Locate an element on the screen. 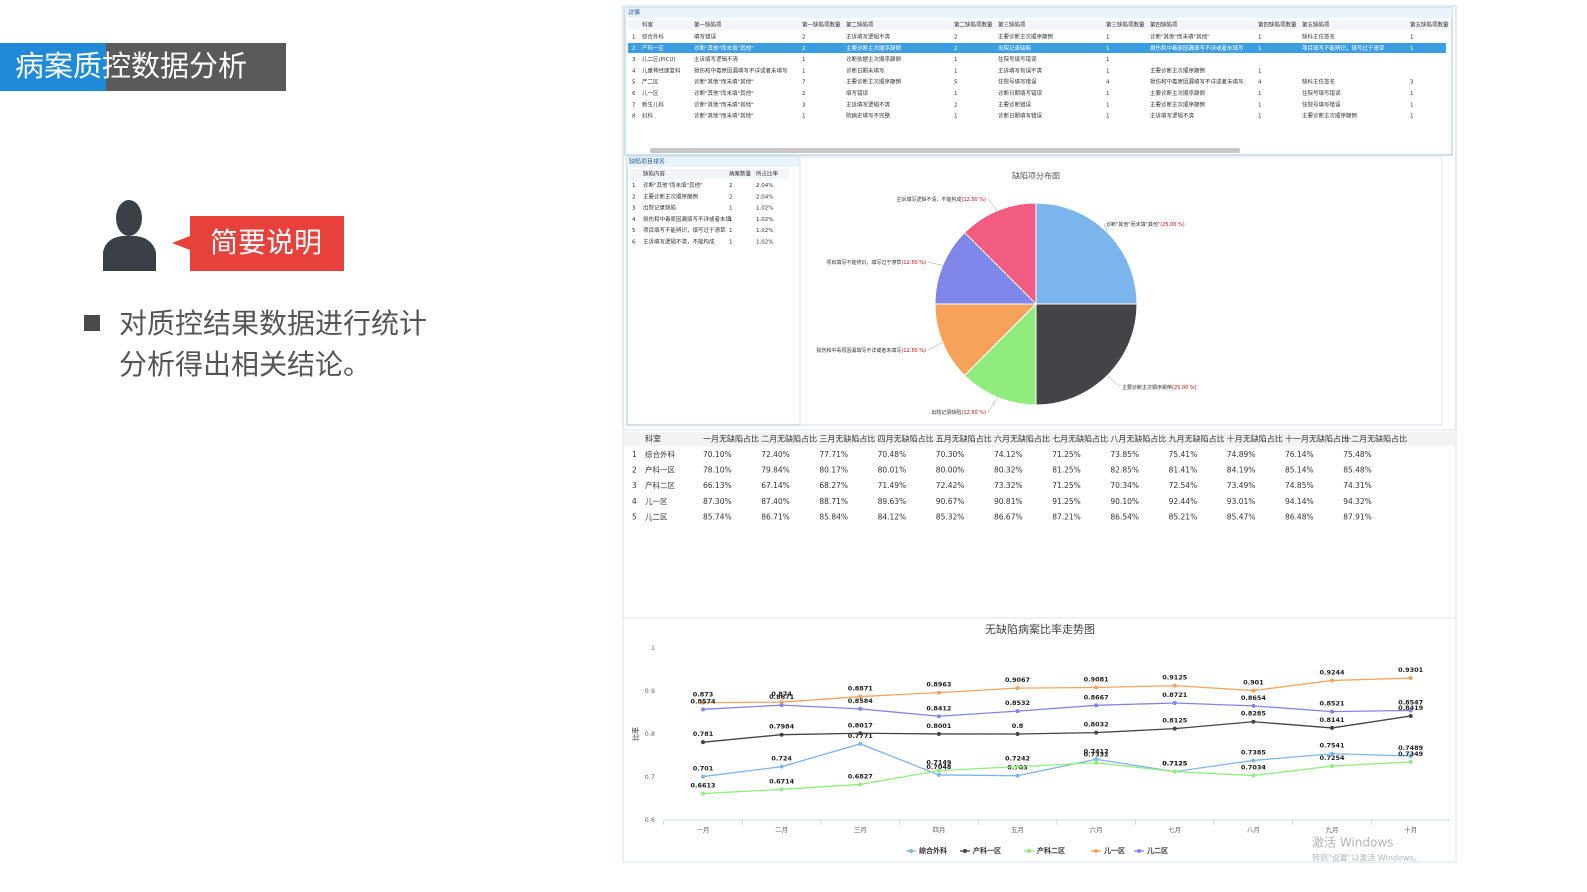 This screenshot has height=892, width=1587. ratio-cell: 产科一区 is located at coordinates (660, 470).